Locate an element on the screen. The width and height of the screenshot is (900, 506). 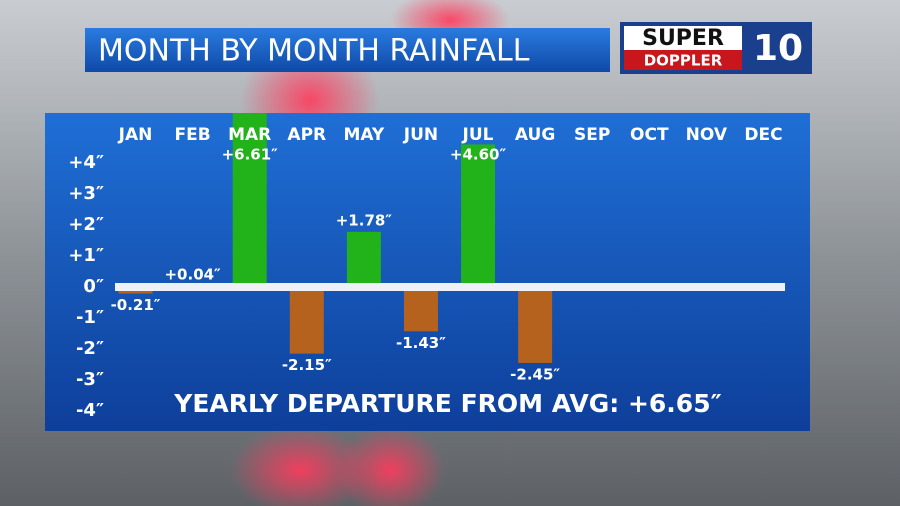
logo-text: DOPPLER is located at coordinates (683, 61).